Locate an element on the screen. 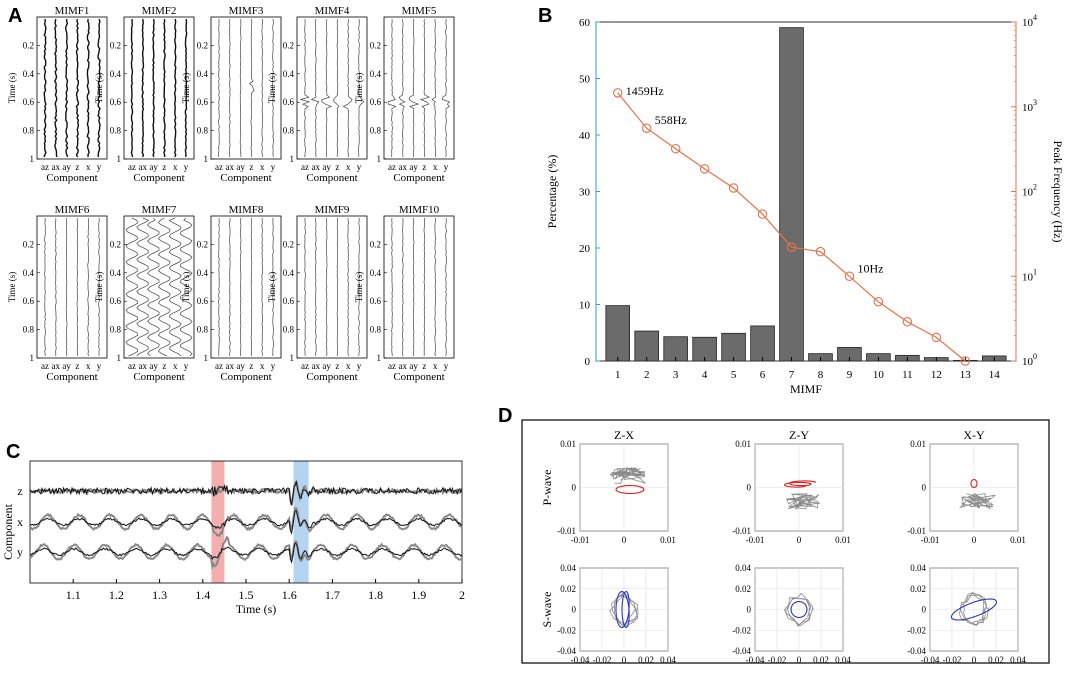 The image size is (1065, 674). subplot-title: MIMF4 is located at coordinates (332, 11).